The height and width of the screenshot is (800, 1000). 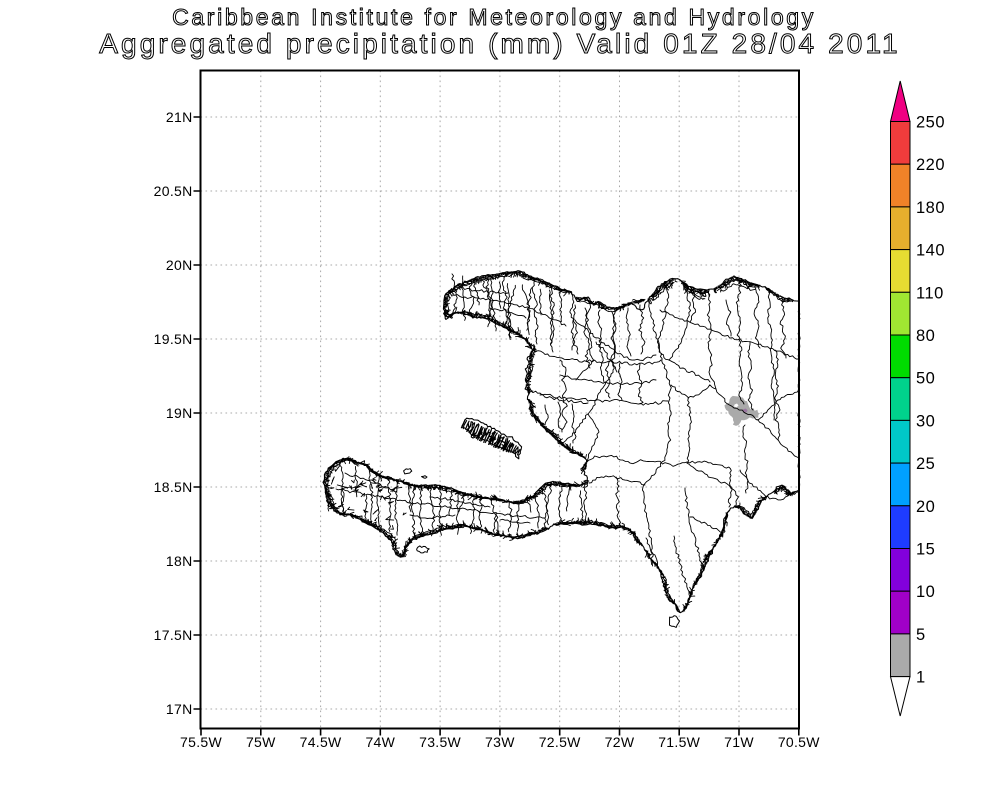 I want to click on svg-text: 17.5N, so click(x=173, y=635).